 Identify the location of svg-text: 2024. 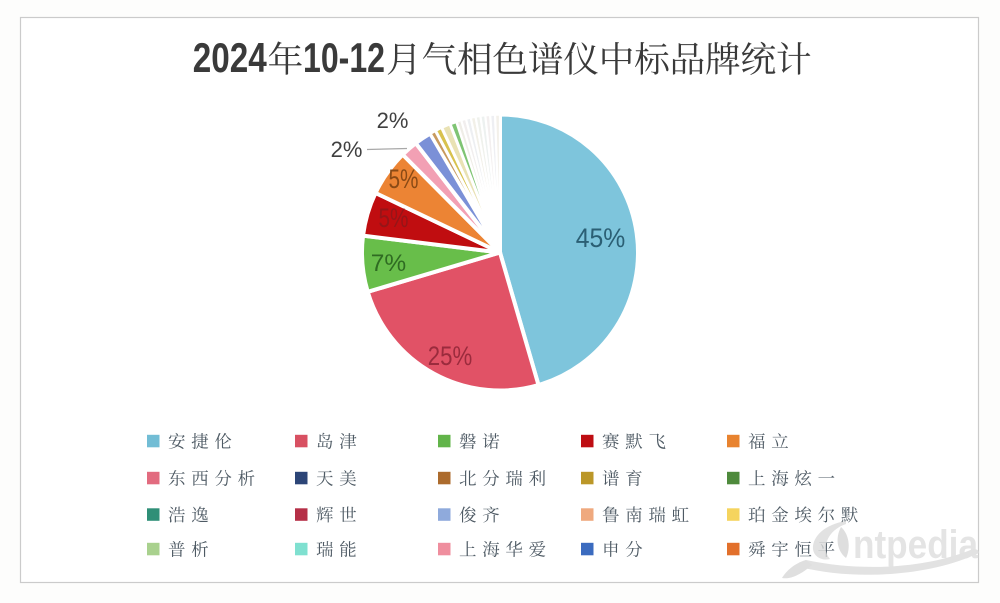
(230, 57).